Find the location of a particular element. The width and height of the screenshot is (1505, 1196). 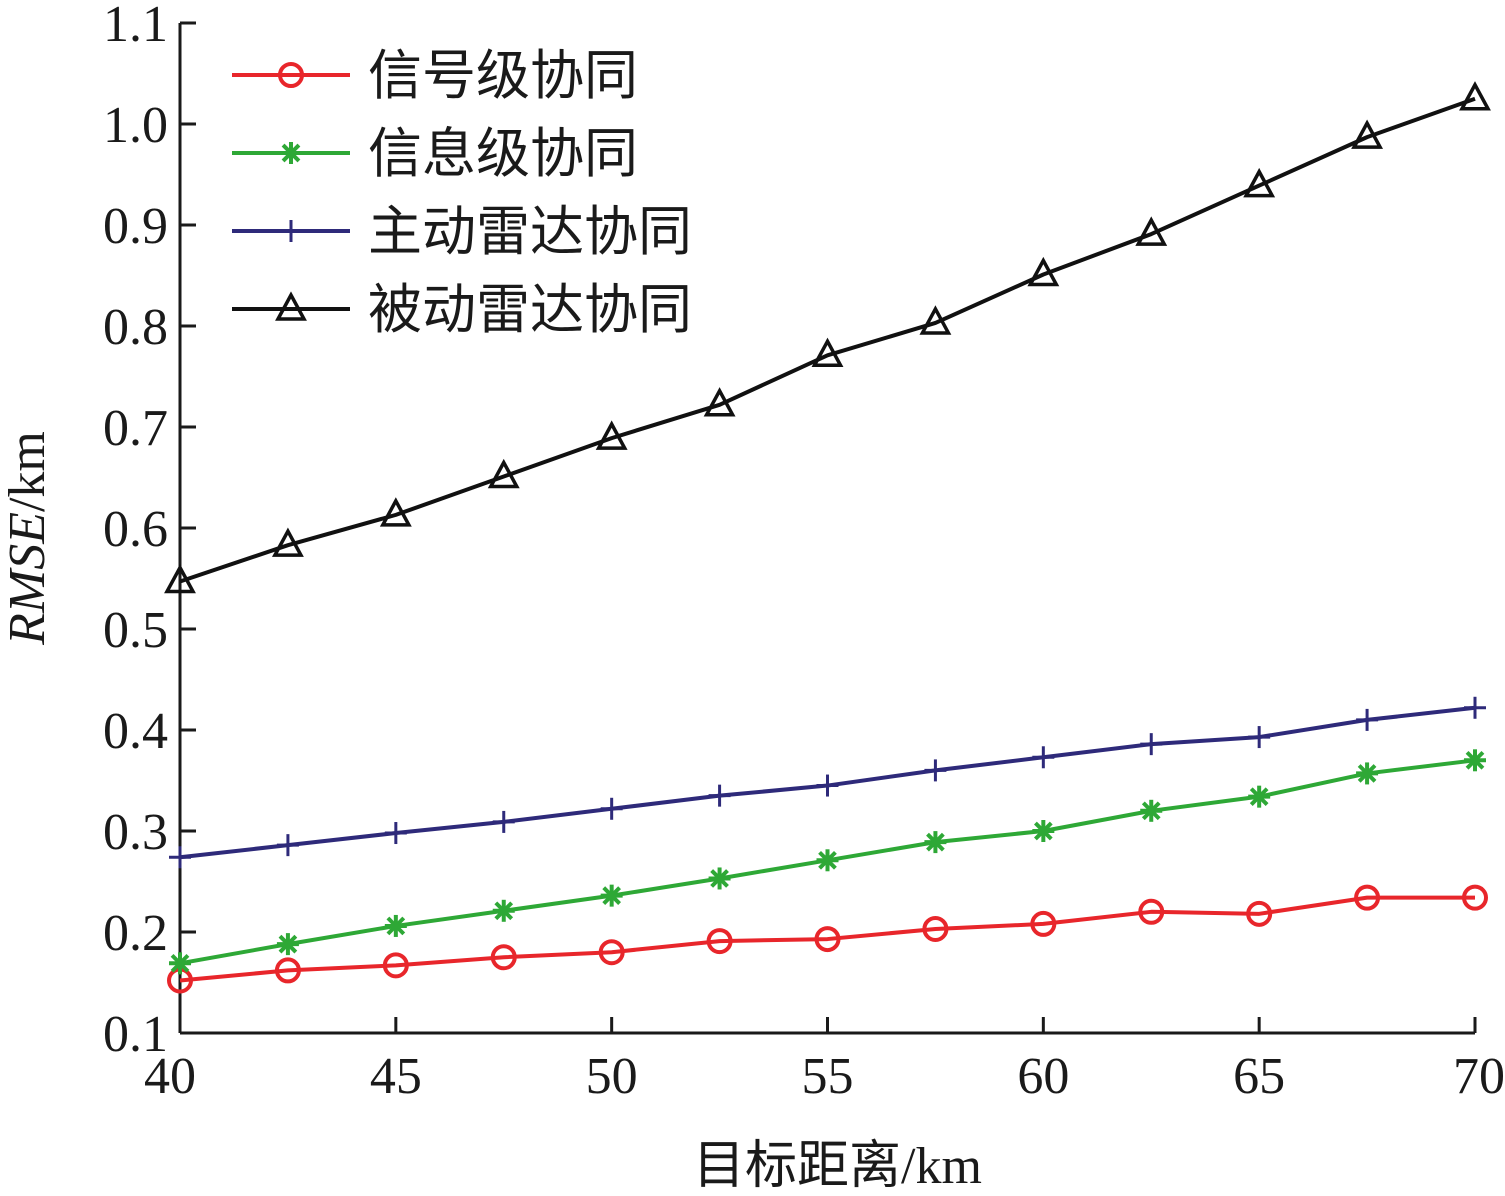

legend-item: 信息级协同 is located at coordinates (435, 154).